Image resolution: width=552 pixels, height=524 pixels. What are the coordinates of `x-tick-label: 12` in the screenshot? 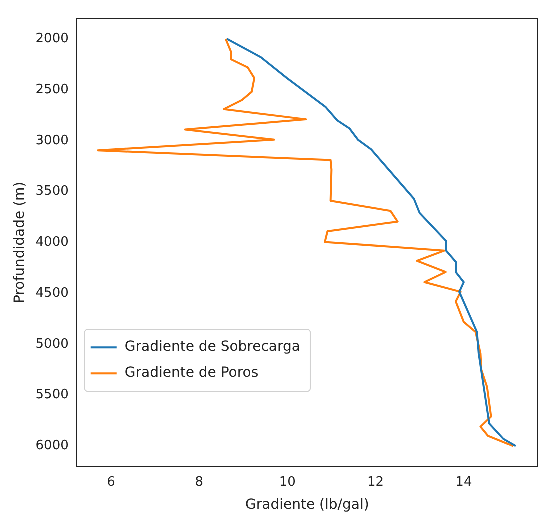 It's located at (376, 482).